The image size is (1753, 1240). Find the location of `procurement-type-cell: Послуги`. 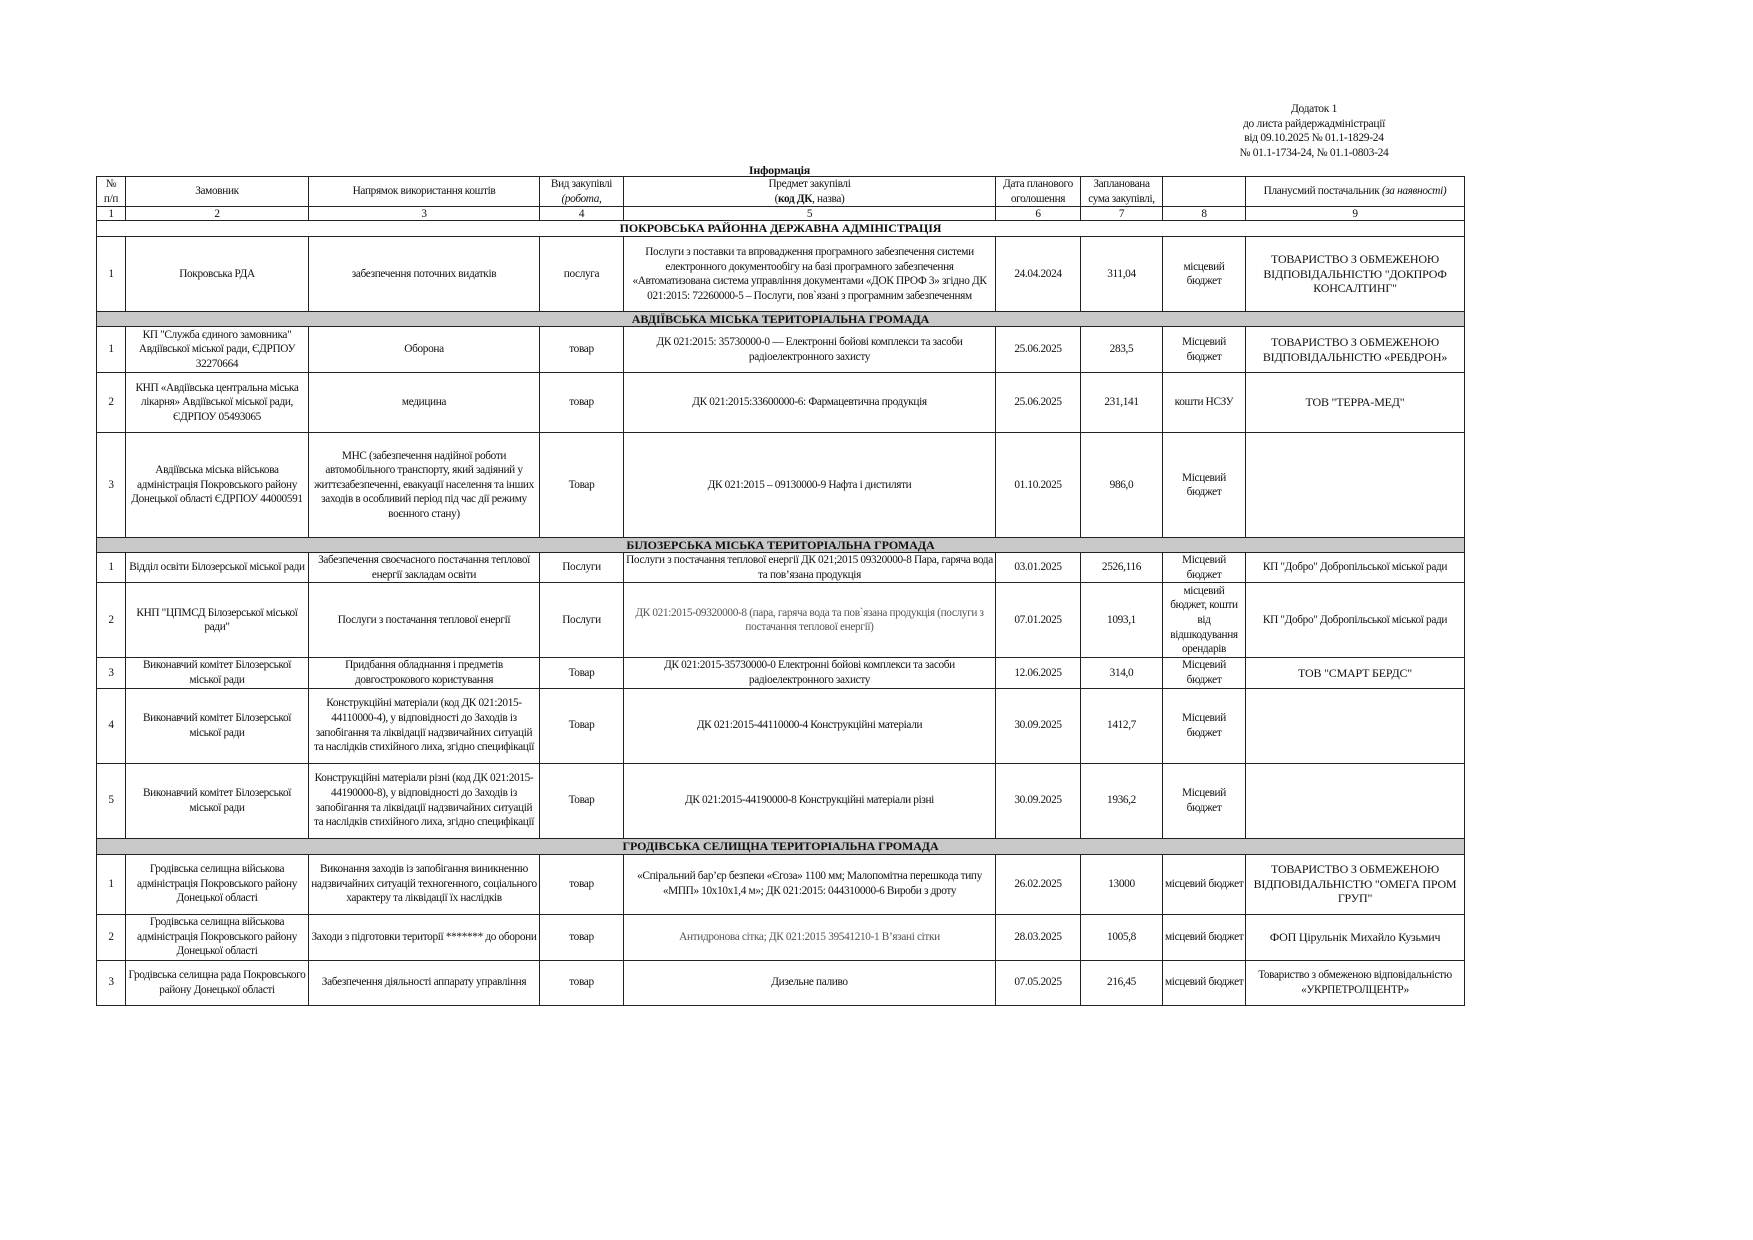

procurement-type-cell: Послуги is located at coordinates (581, 620).